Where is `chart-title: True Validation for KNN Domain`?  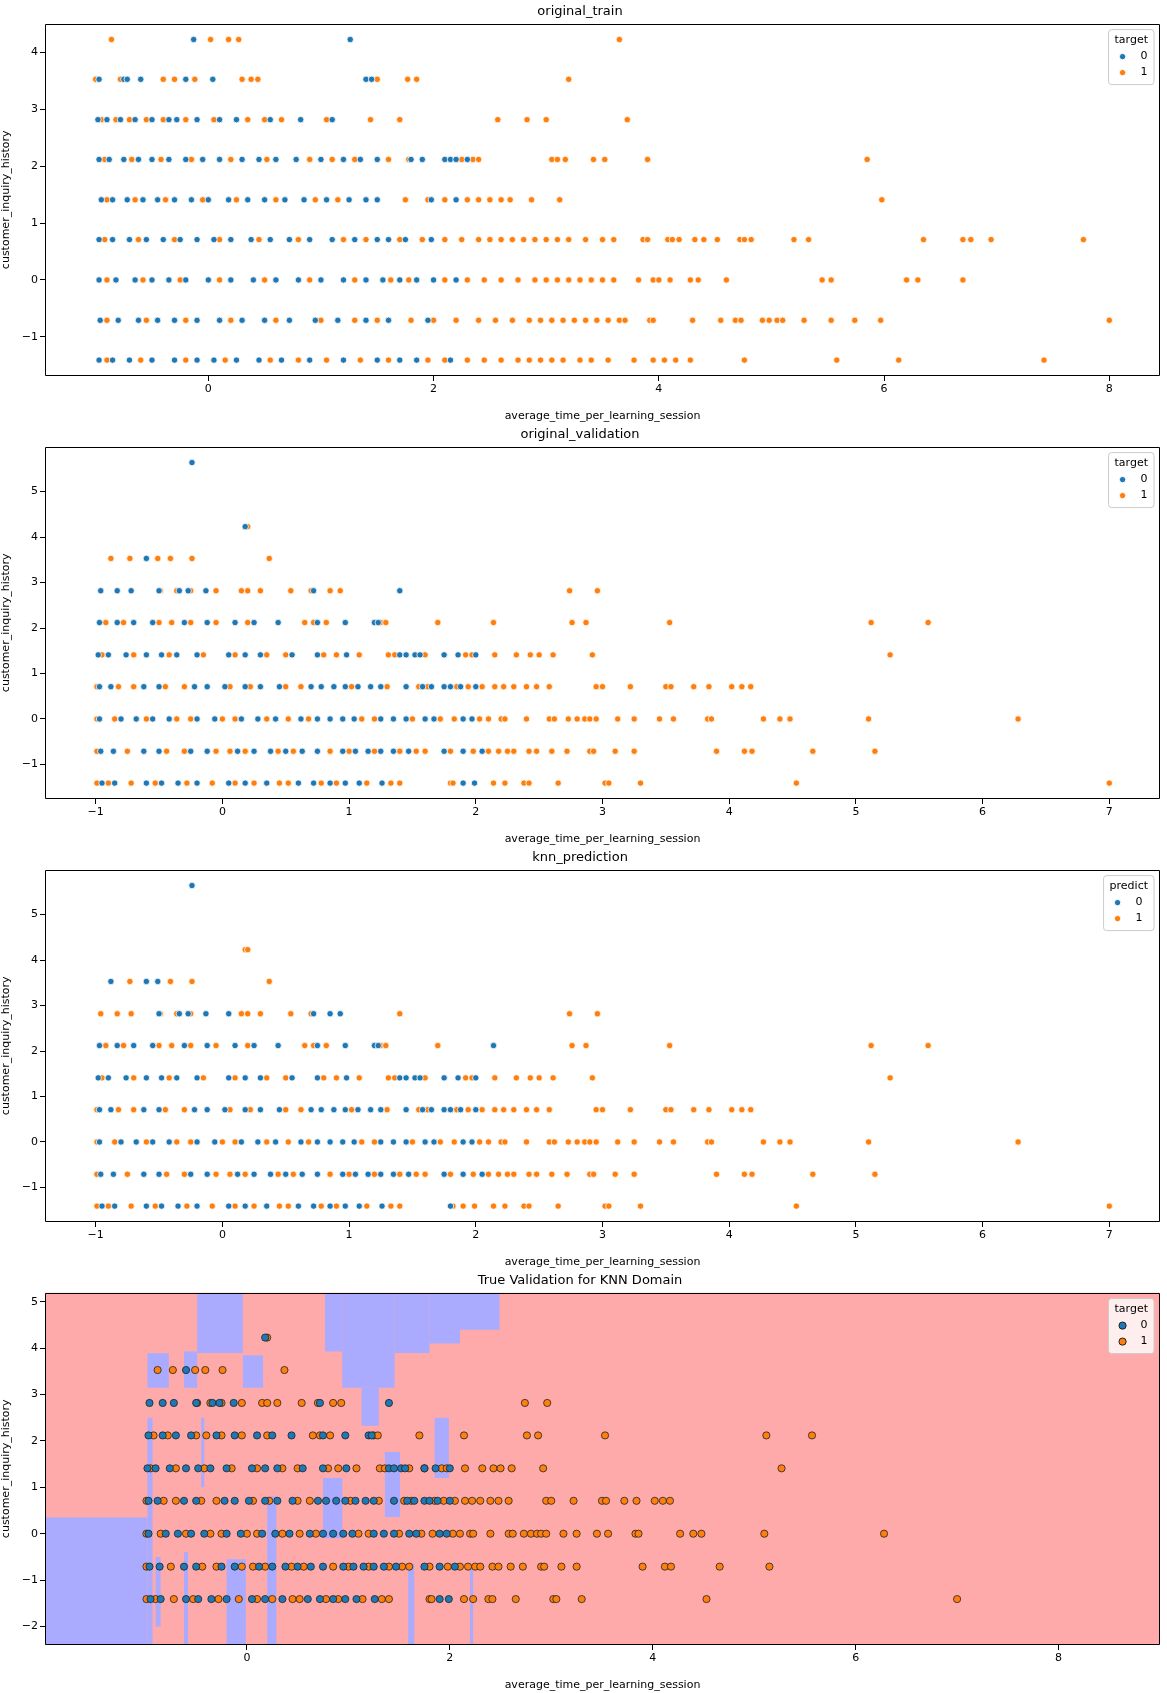 chart-title: True Validation for KNN Domain is located at coordinates (579, 1280).